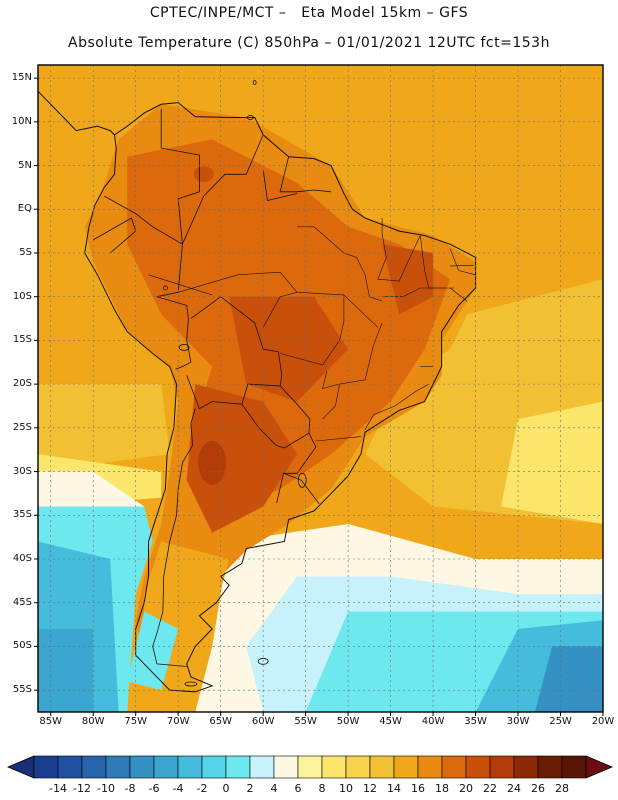 Image resolution: width=618 pixels, height=800 pixels. Describe the element at coordinates (22, 384) in the screenshot. I see `lat-tick-label: 20S` at that location.